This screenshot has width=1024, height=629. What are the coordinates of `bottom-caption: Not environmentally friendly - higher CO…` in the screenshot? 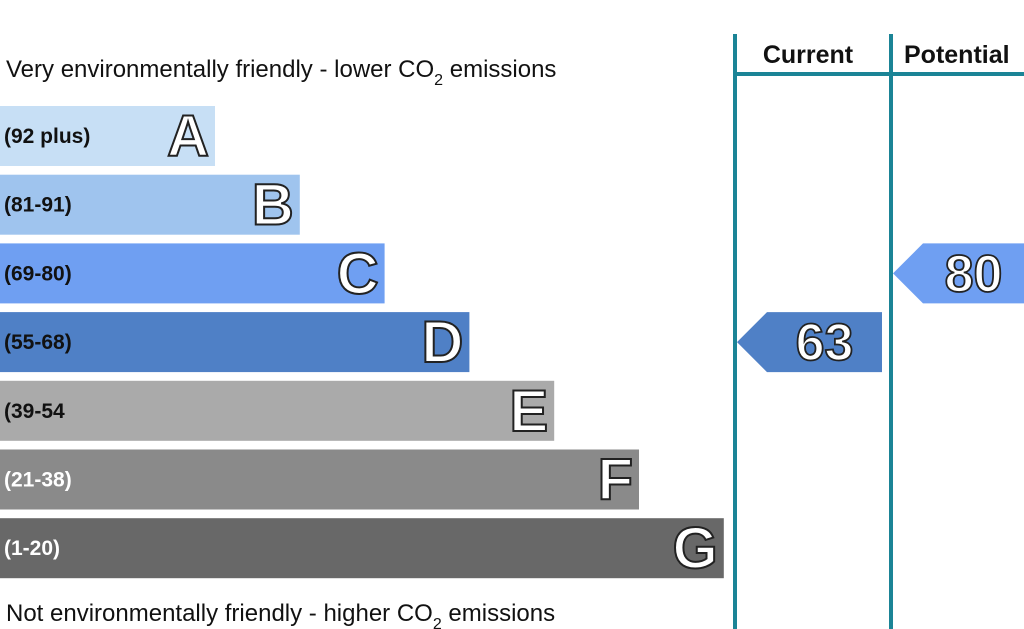 It's located at (280, 614).